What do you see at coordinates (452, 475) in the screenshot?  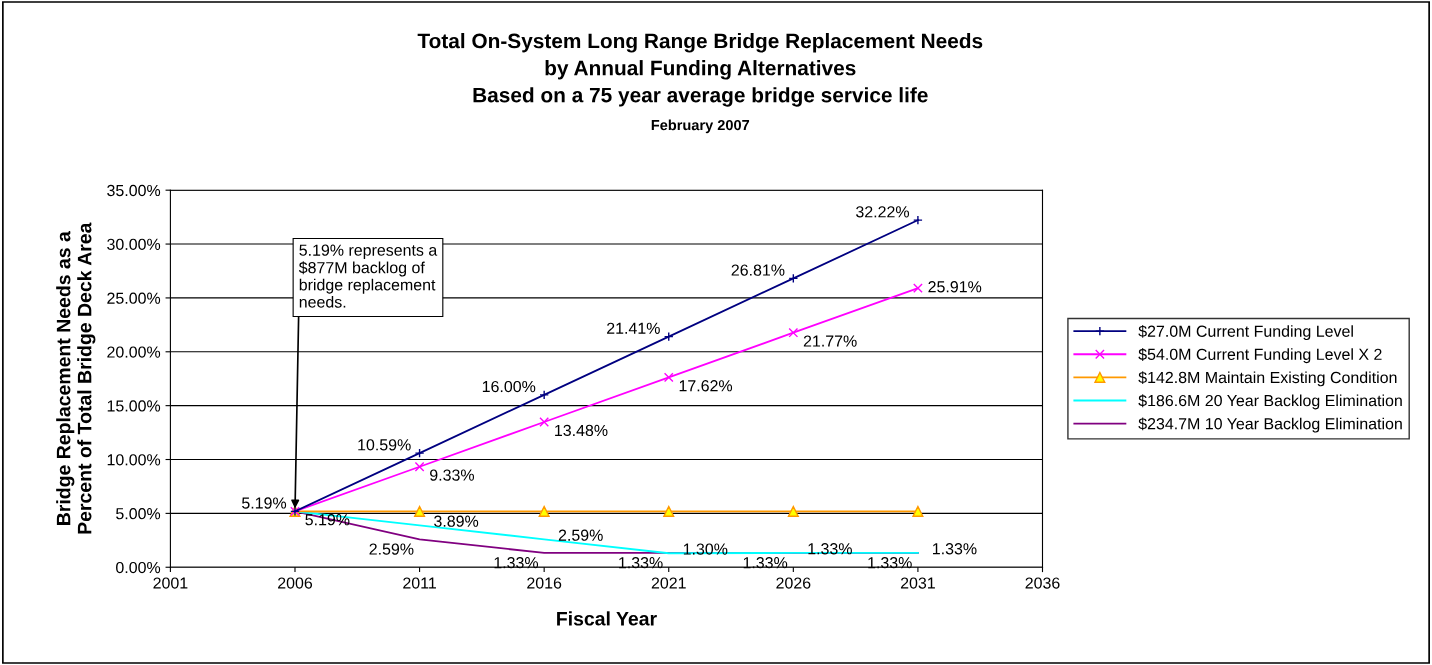 I see `data-label: 9.33%` at bounding box center [452, 475].